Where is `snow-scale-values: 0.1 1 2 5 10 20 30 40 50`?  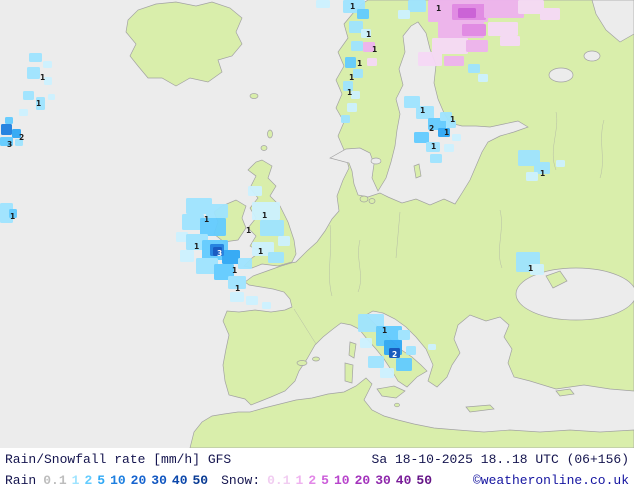 snow-scale-values: 0.1 1 2 5 10 20 30 40 50 is located at coordinates (349, 480).